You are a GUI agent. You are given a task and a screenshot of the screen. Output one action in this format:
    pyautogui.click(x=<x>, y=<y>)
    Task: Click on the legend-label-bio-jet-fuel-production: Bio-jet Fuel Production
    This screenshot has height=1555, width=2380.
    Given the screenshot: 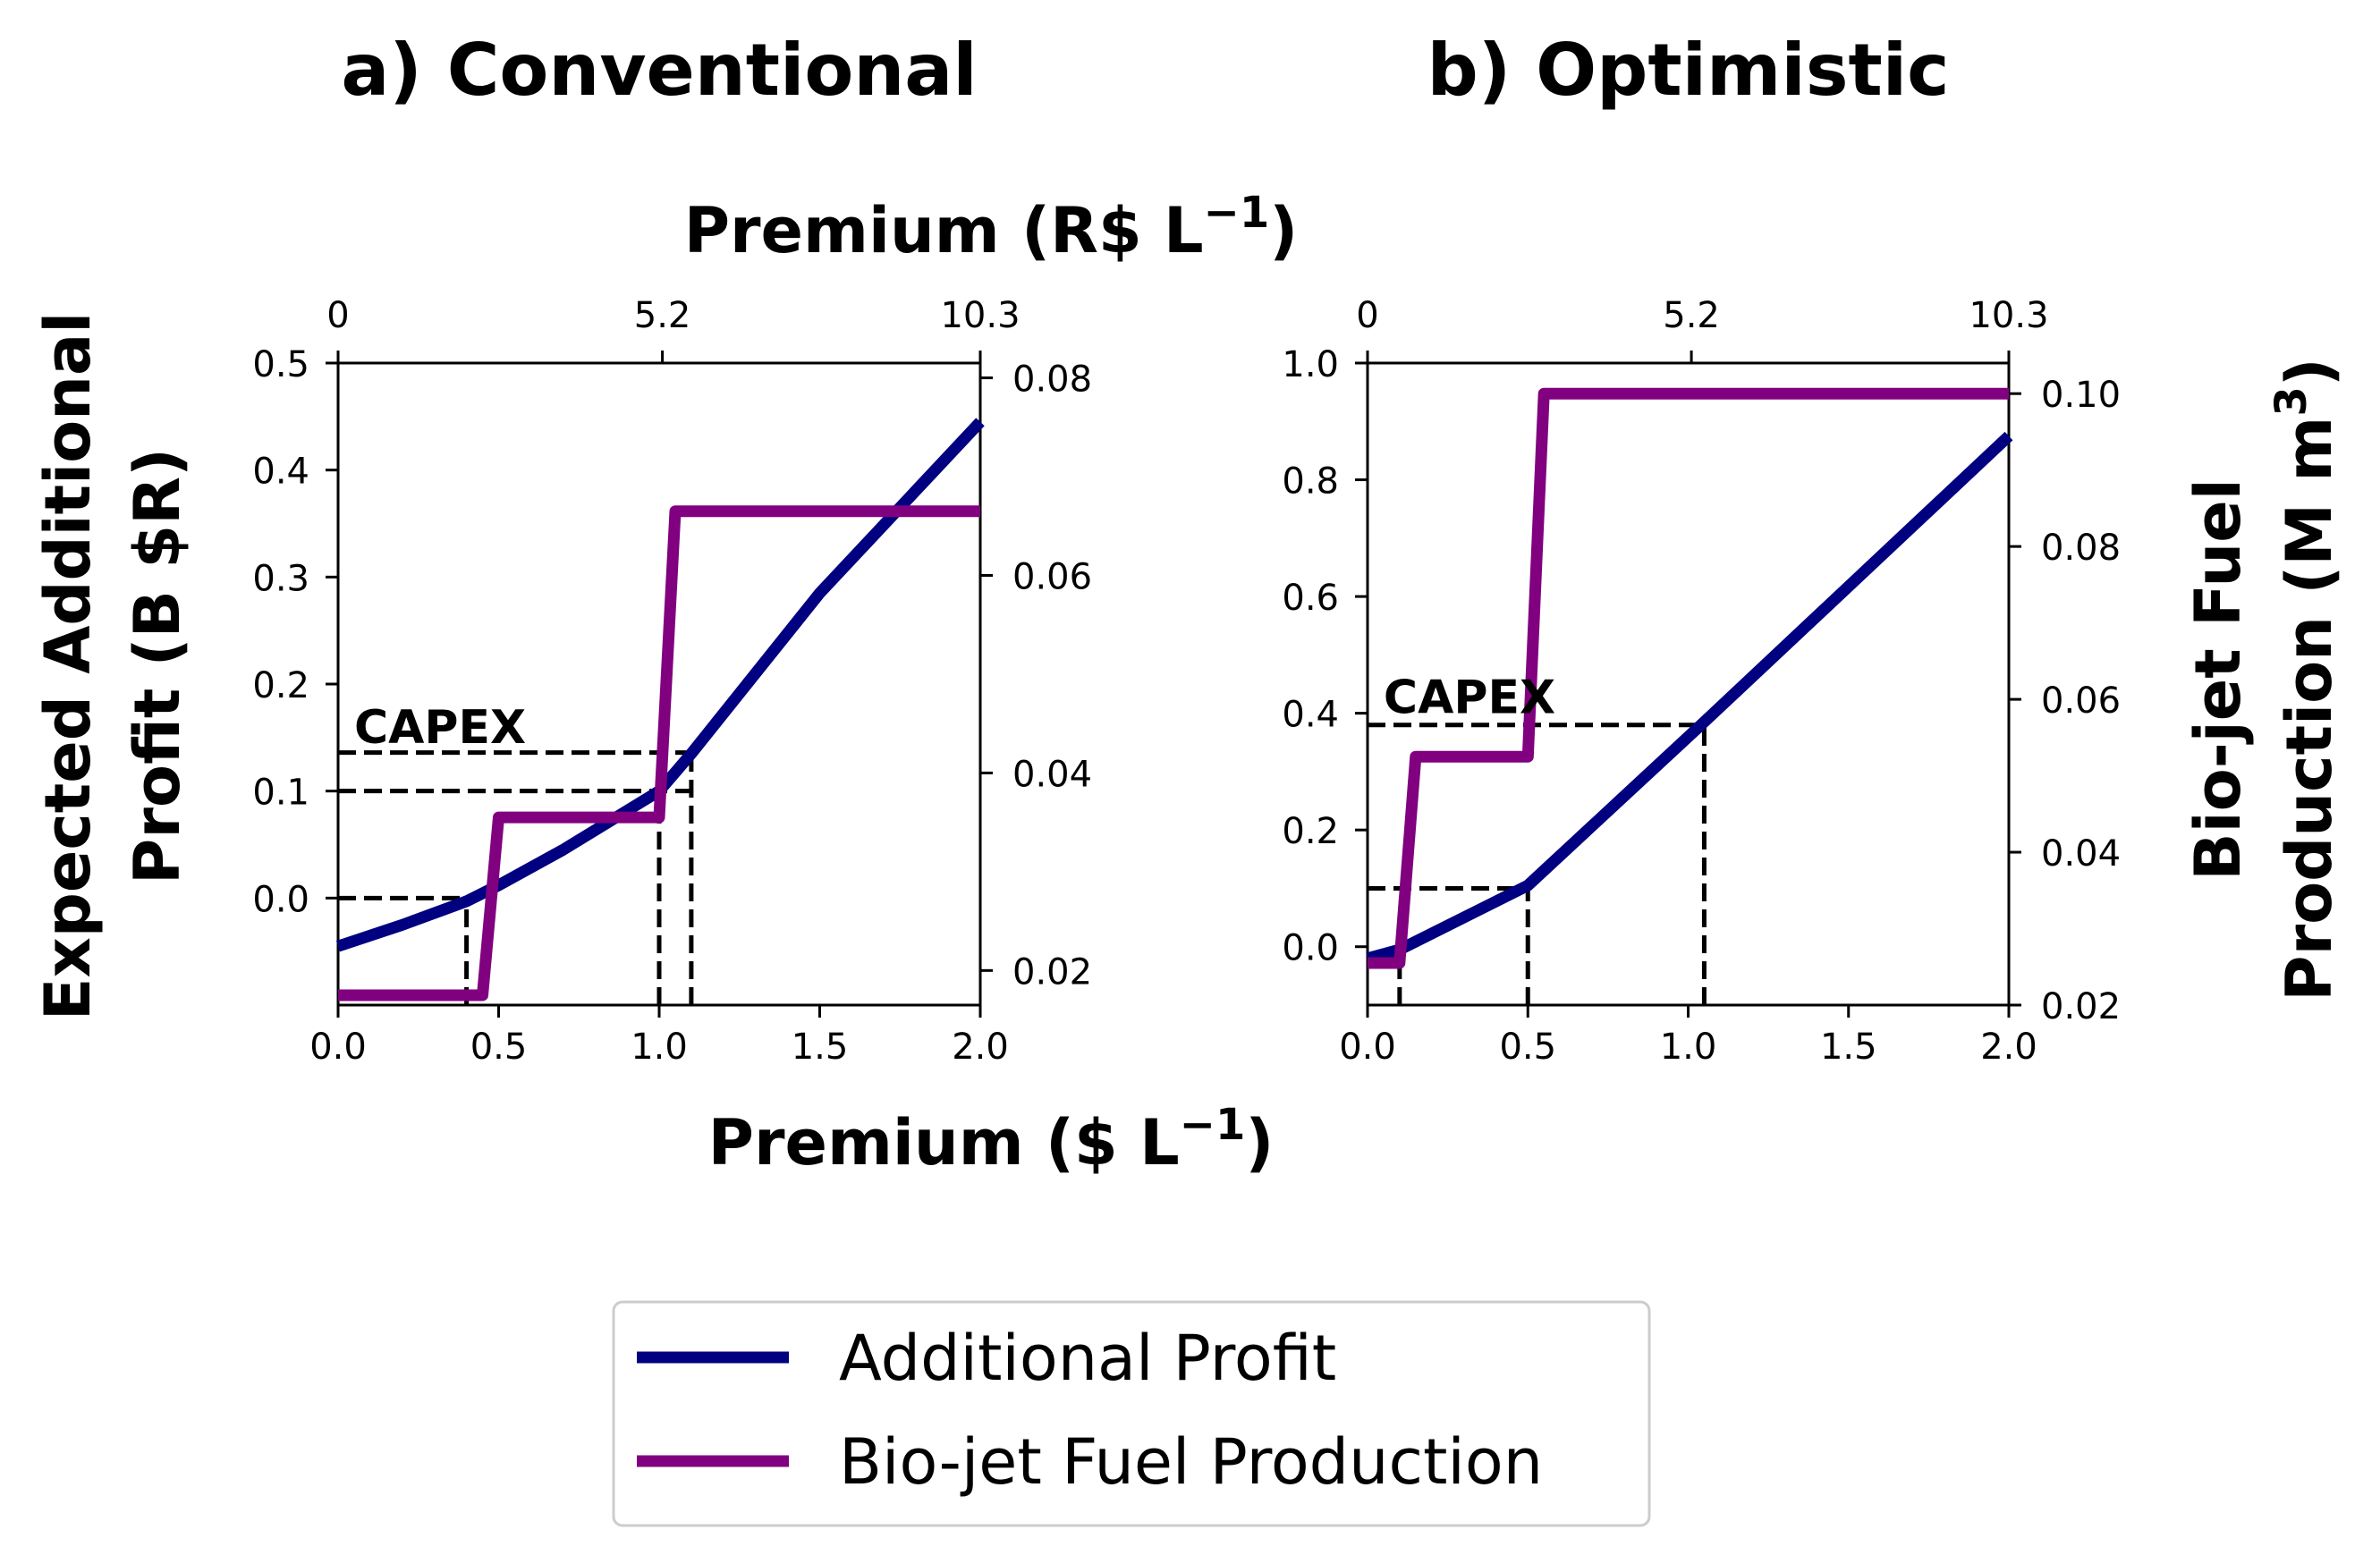 What is the action you would take?
    pyautogui.click(x=1191, y=1462)
    